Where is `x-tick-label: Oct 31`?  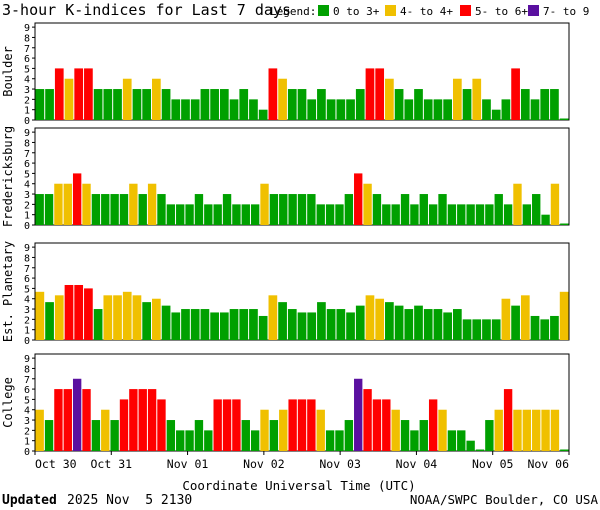 x-tick-label: Oct 31 is located at coordinates (112, 464).